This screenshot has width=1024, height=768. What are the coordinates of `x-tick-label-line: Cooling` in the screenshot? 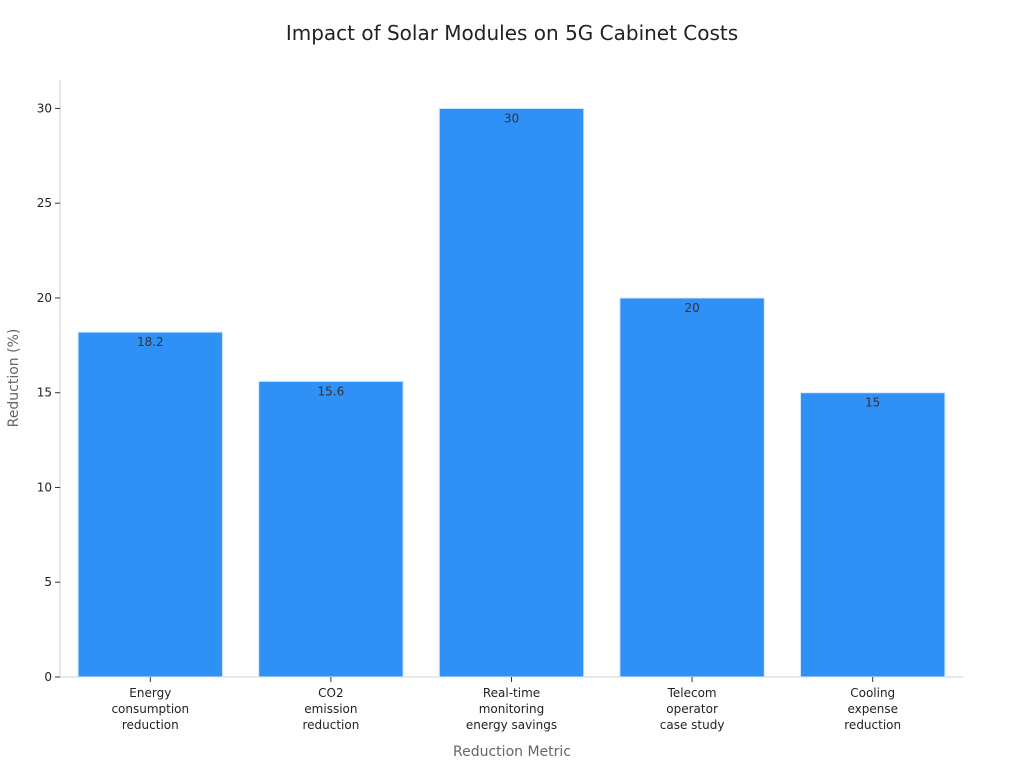 It's located at (872, 693).